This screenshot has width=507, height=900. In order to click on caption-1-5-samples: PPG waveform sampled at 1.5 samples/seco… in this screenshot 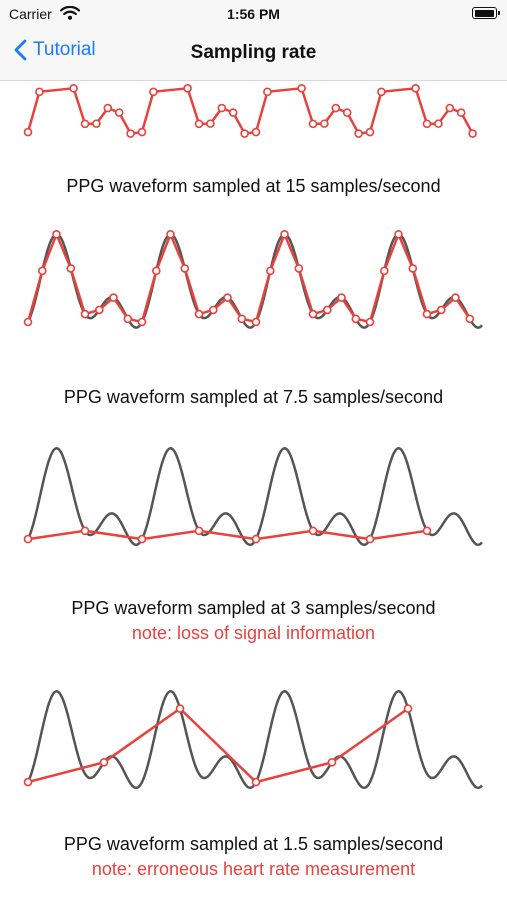, I will do `click(253, 844)`.